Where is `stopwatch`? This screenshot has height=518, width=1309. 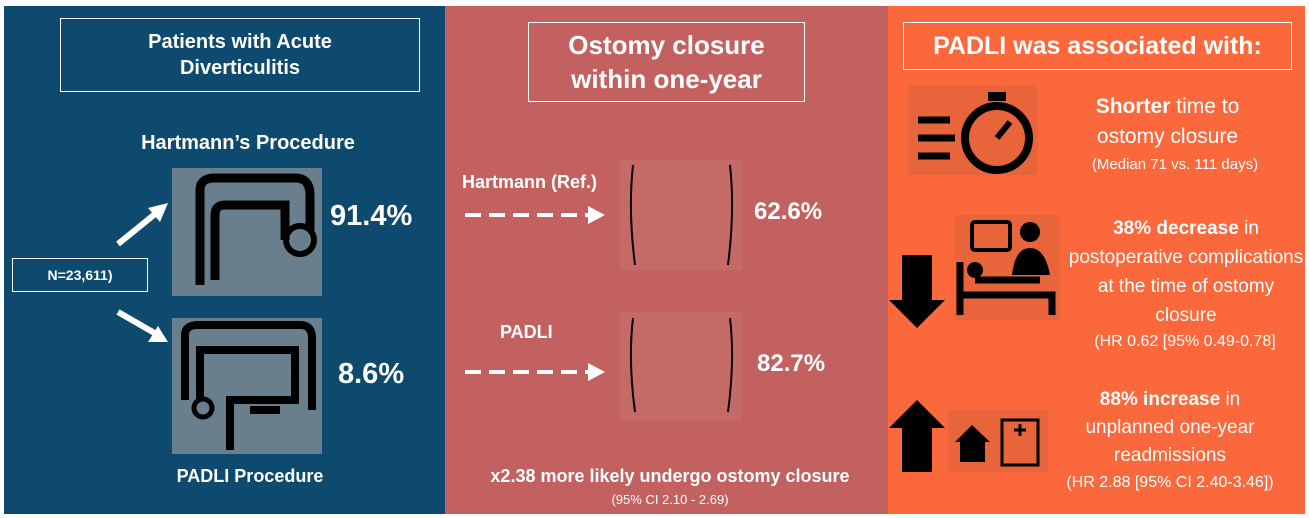 stopwatch is located at coordinates (997, 138).